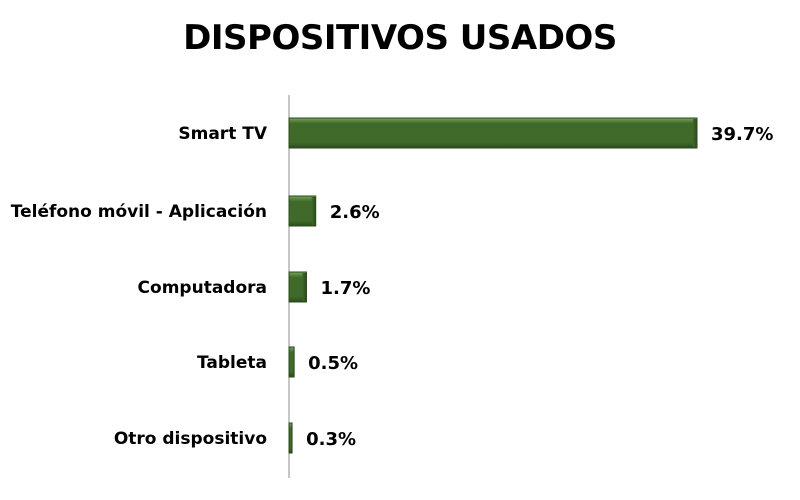  What do you see at coordinates (202, 288) in the screenshot?
I see `category-label-2: Computadora` at bounding box center [202, 288].